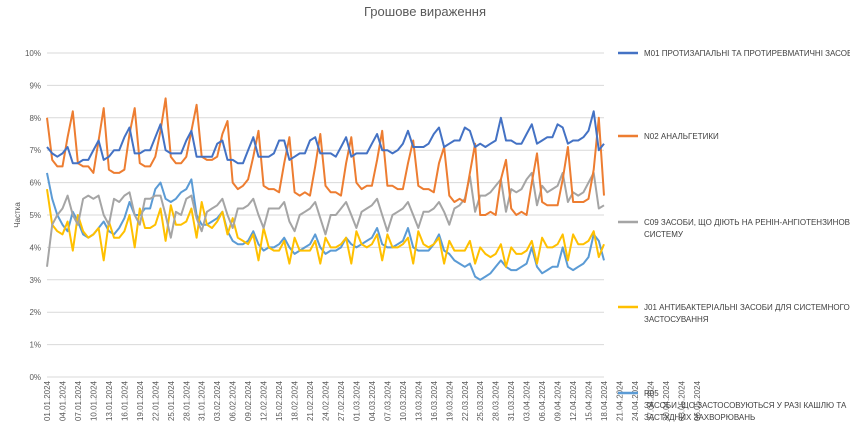  What do you see at coordinates (666, 400) in the screenshot?
I see `x-tick-label: 30.04.2024` at bounding box center [666, 400].